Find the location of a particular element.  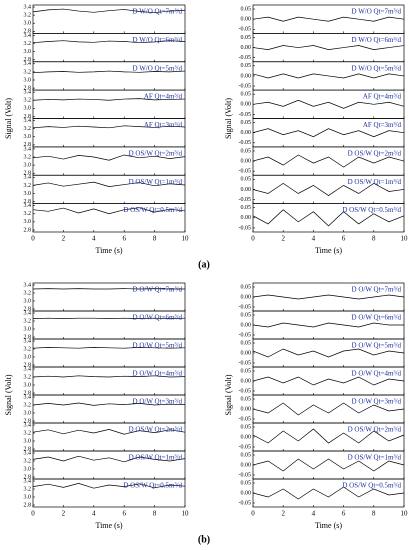

series-label: D O/W Qt=4m³/d is located at coordinates (158, 374).